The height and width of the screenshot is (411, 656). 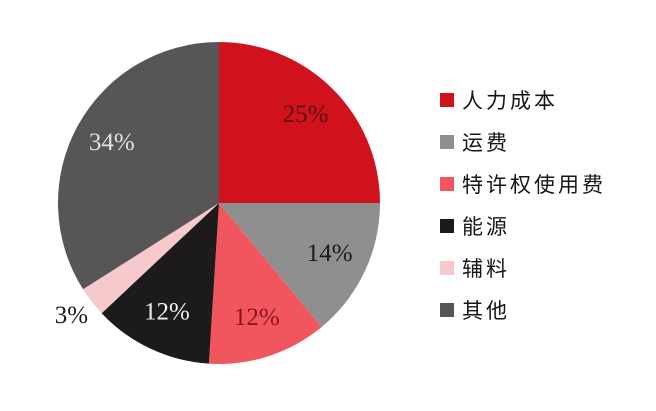 I want to click on legend-item-3: 能源, so click(x=523, y=226).